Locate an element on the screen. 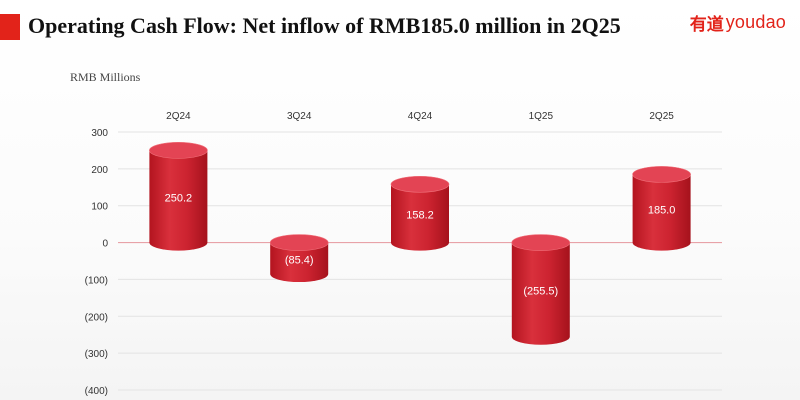 The image size is (800, 400). bar-value-label: (85.4) is located at coordinates (299, 260).